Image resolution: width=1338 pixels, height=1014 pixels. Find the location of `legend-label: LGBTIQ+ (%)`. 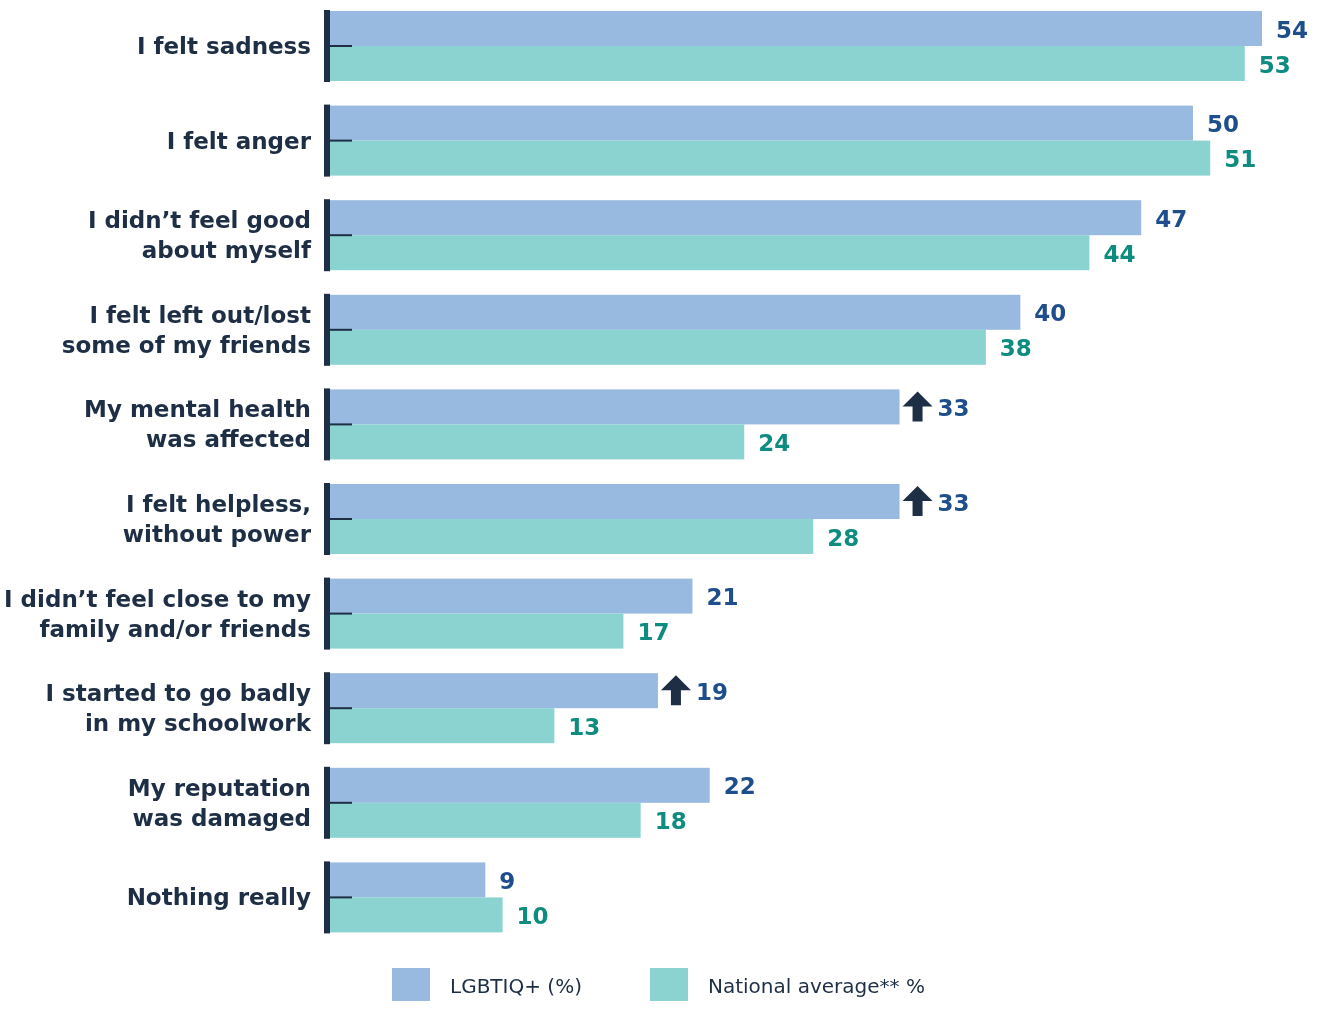

legend-label: LGBTIQ+ (%) is located at coordinates (516, 986).